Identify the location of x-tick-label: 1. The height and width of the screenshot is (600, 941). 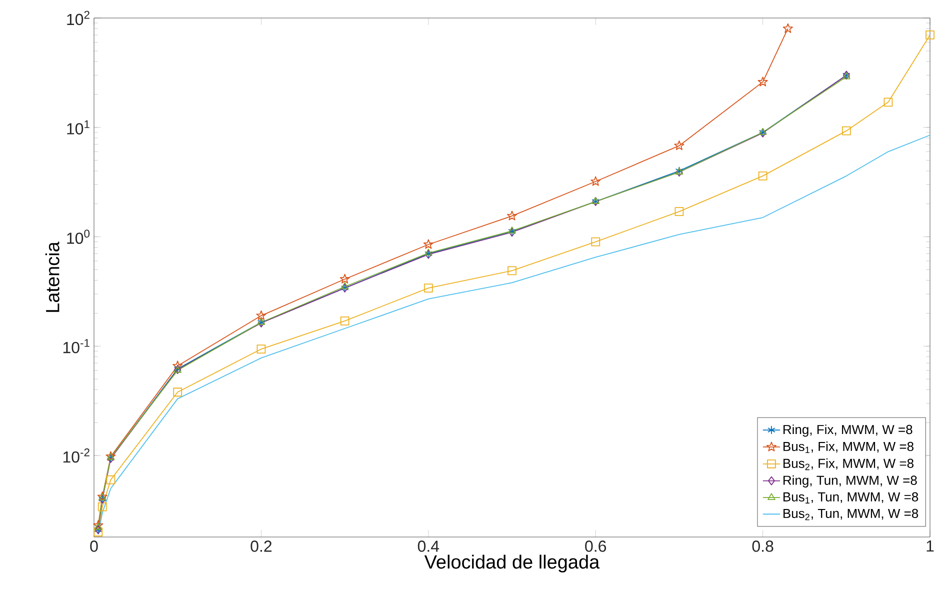
(930, 546).